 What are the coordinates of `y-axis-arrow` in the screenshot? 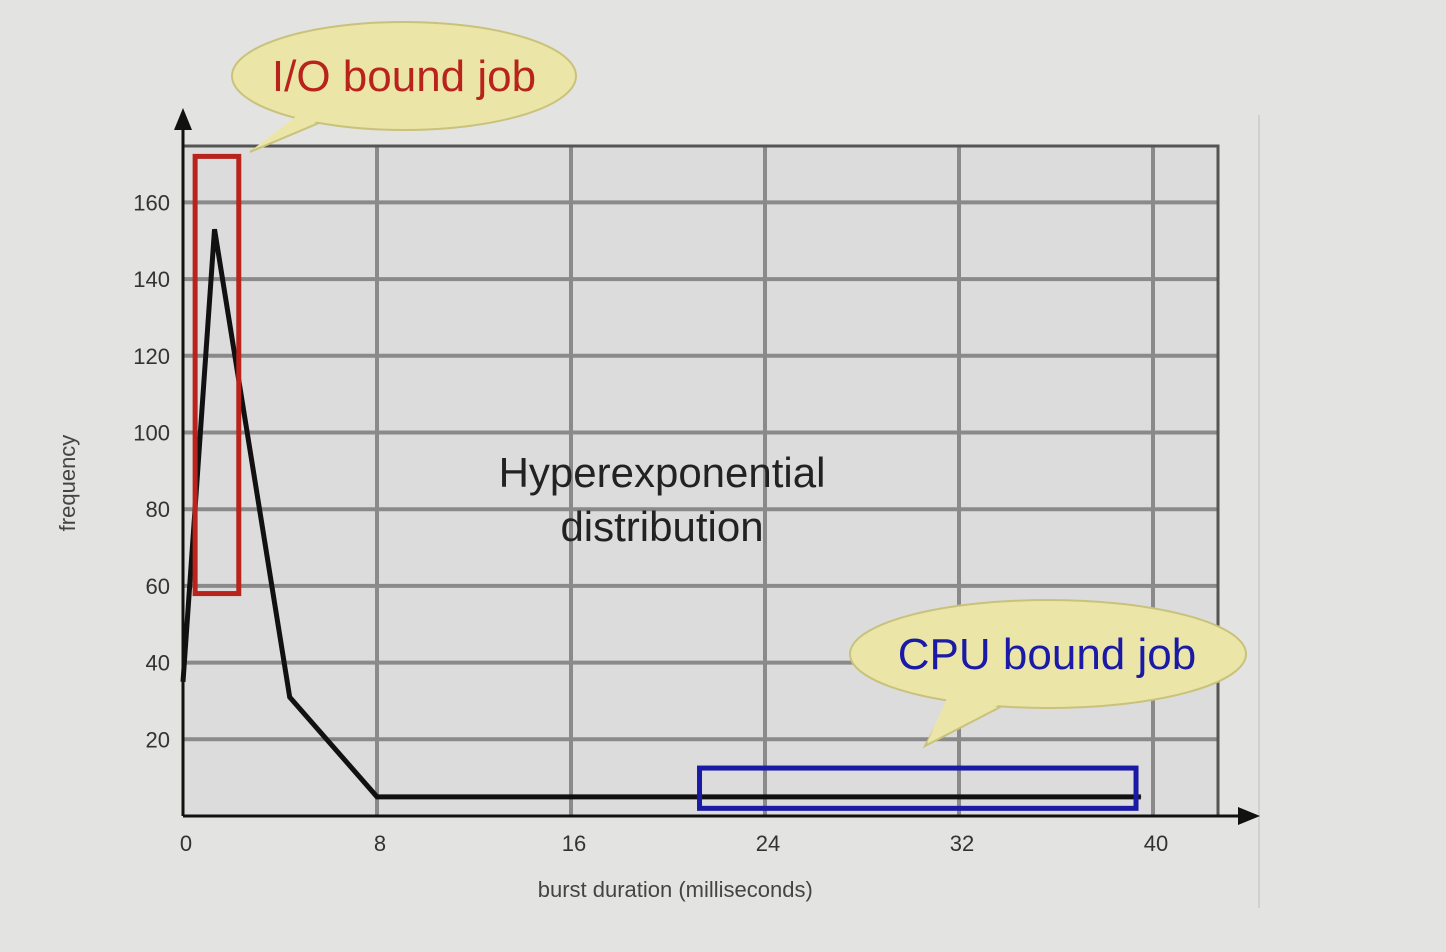 It's located at (183, 119).